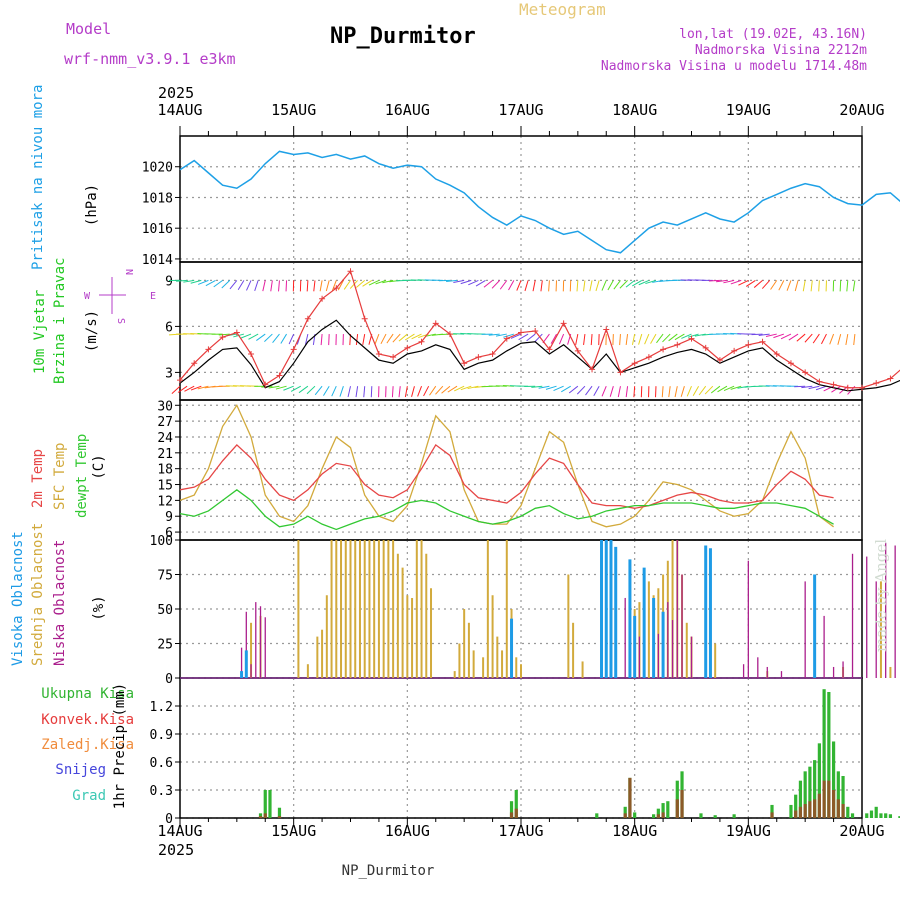  Describe the element at coordinates (89, 796) in the screenshot. I see `legend-grad: Grad` at that location.